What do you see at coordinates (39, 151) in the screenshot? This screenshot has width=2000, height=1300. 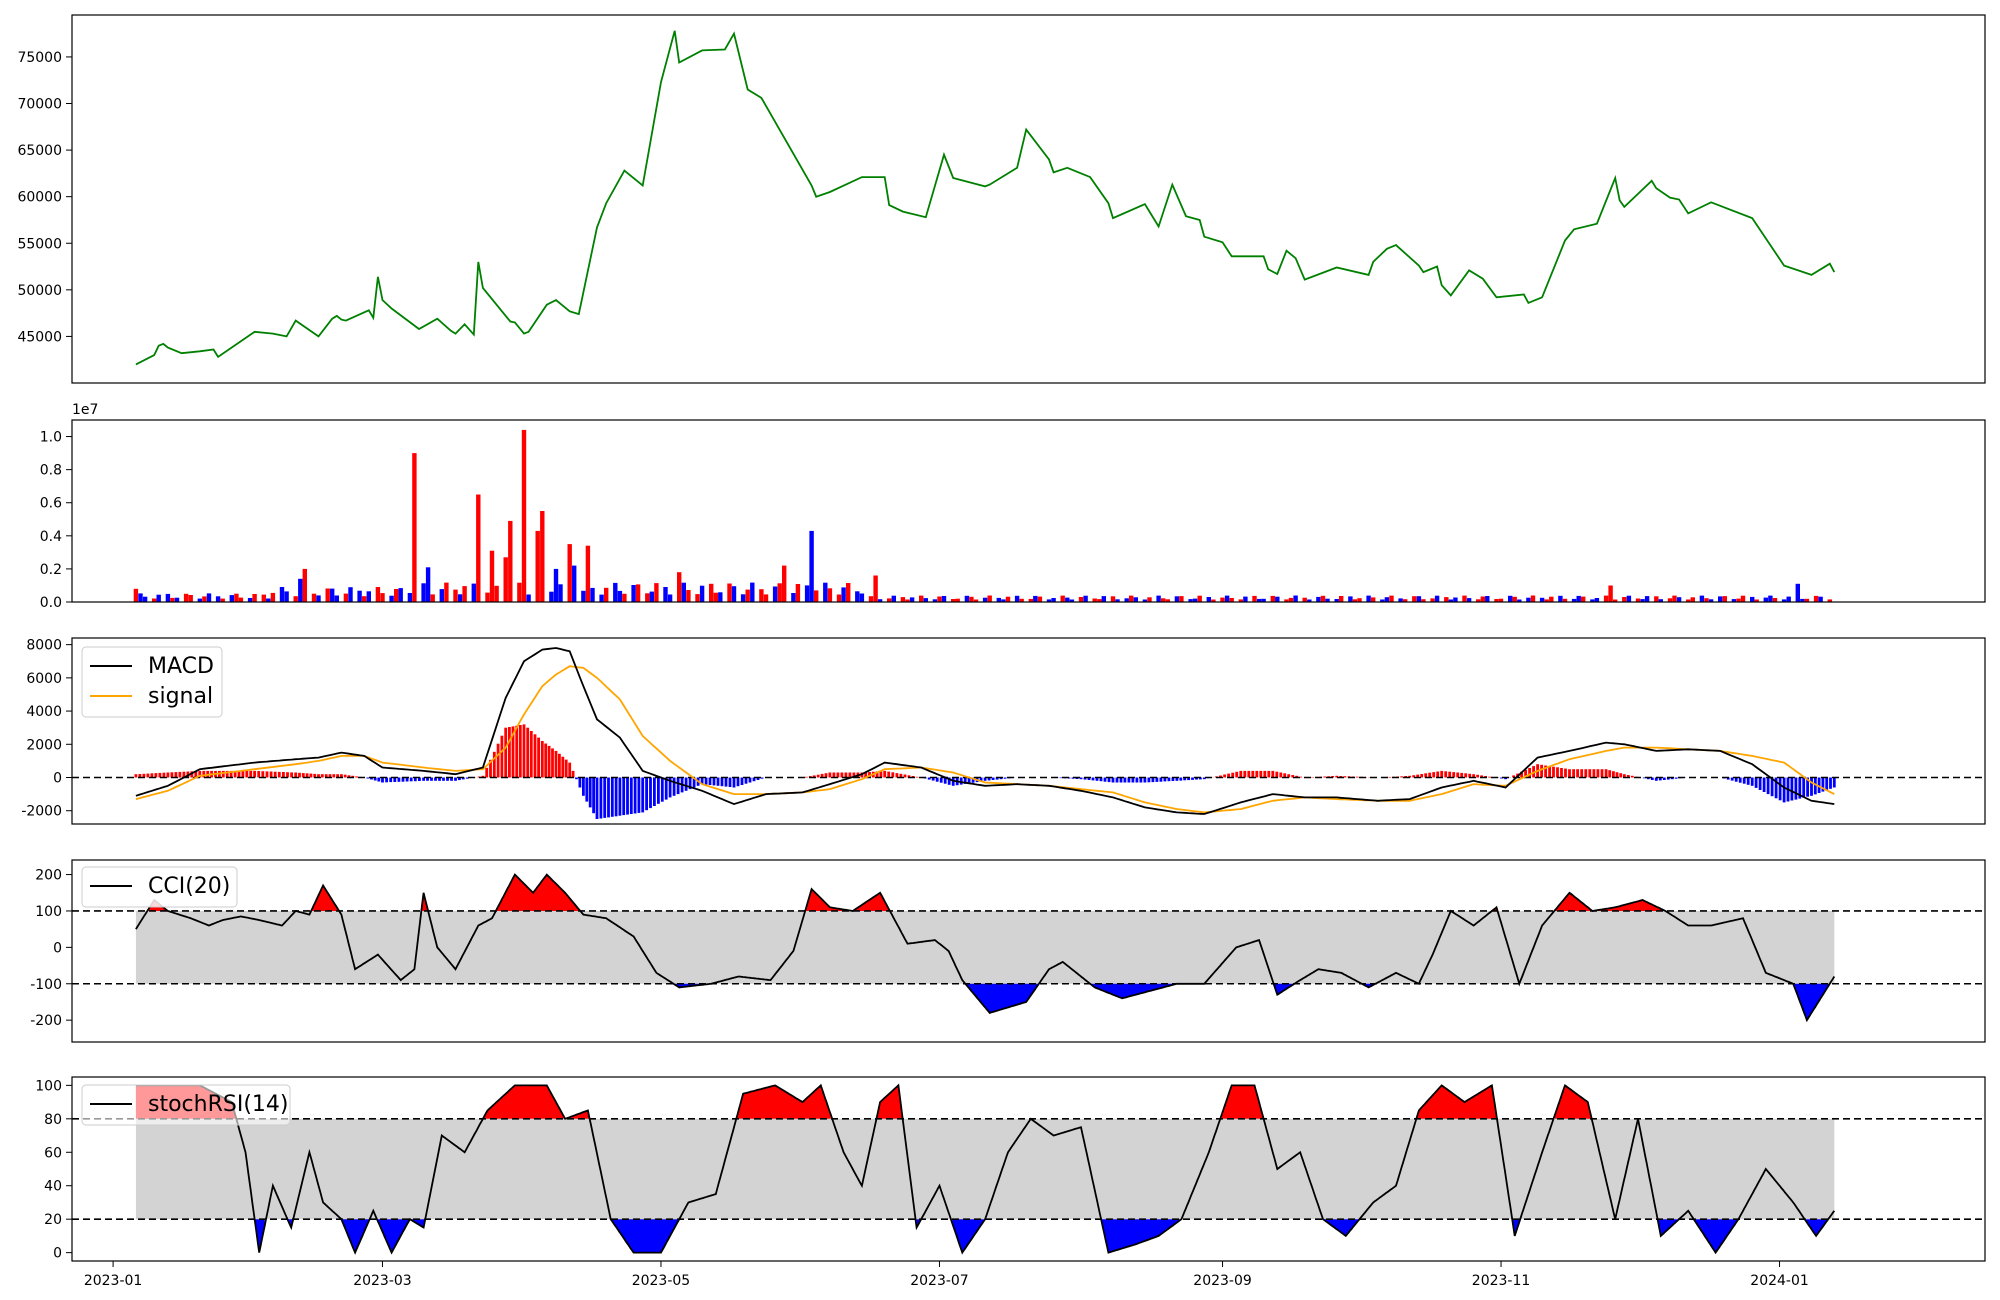 I see `price-ytick-label: 65000` at bounding box center [39, 151].